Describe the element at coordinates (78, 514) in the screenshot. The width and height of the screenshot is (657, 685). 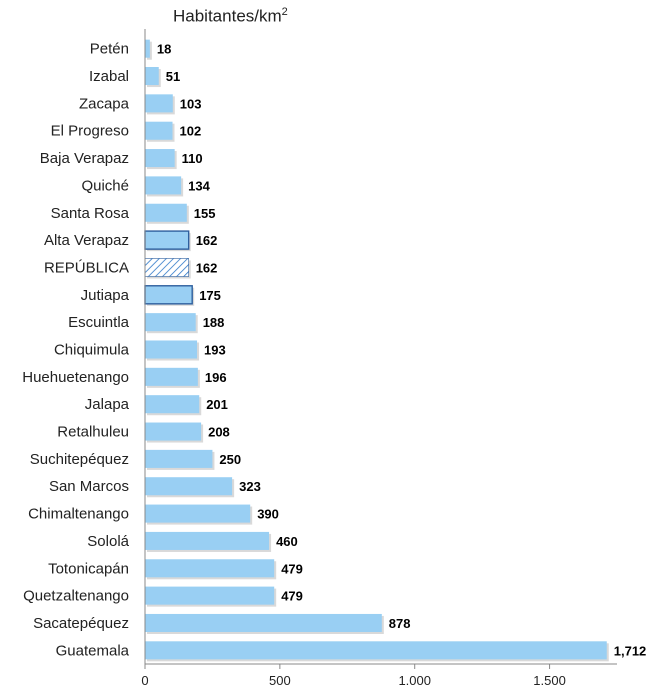
I see `category-label: Chimaltenango` at that location.